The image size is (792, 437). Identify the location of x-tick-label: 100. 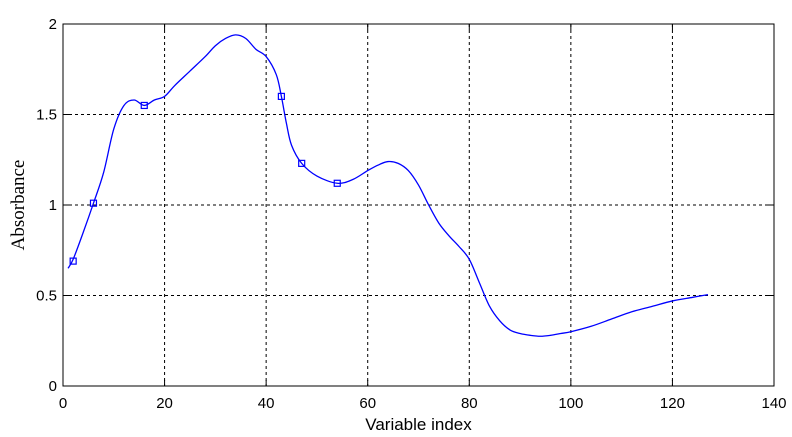
(570, 403).